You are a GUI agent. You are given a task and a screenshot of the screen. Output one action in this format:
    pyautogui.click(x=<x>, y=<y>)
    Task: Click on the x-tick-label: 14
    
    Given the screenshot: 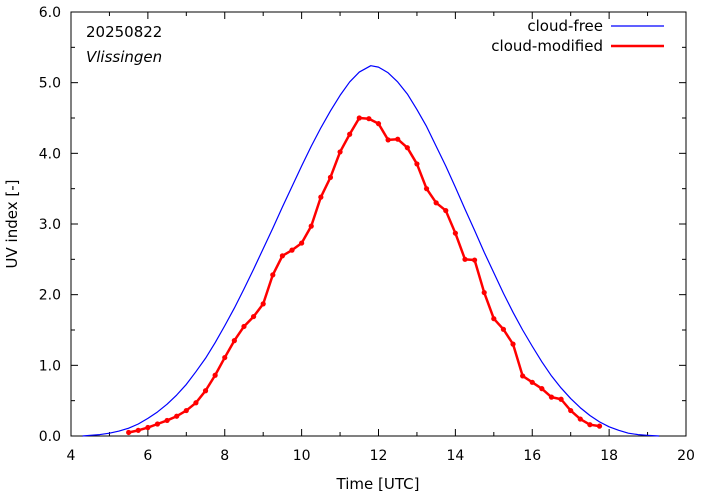 What is the action you would take?
    pyautogui.click(x=455, y=456)
    